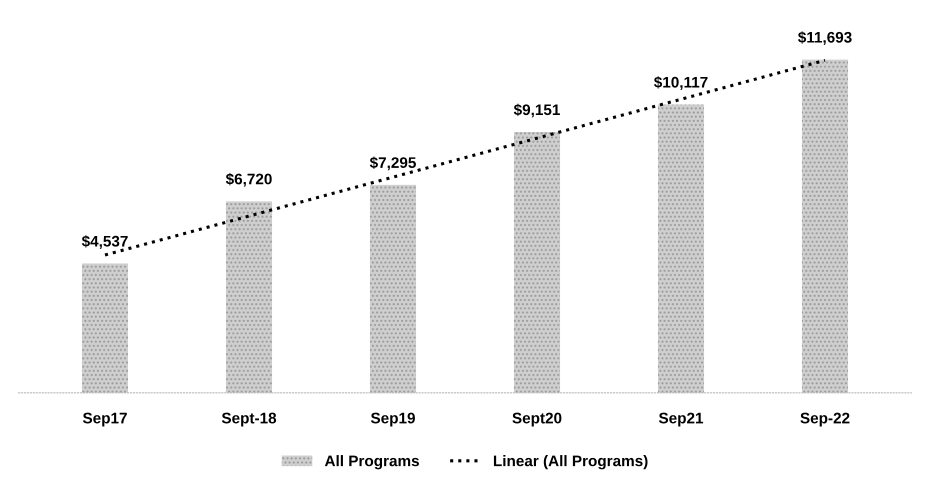  Describe the element at coordinates (249, 179) in the screenshot. I see `data-label: $6,720` at that location.